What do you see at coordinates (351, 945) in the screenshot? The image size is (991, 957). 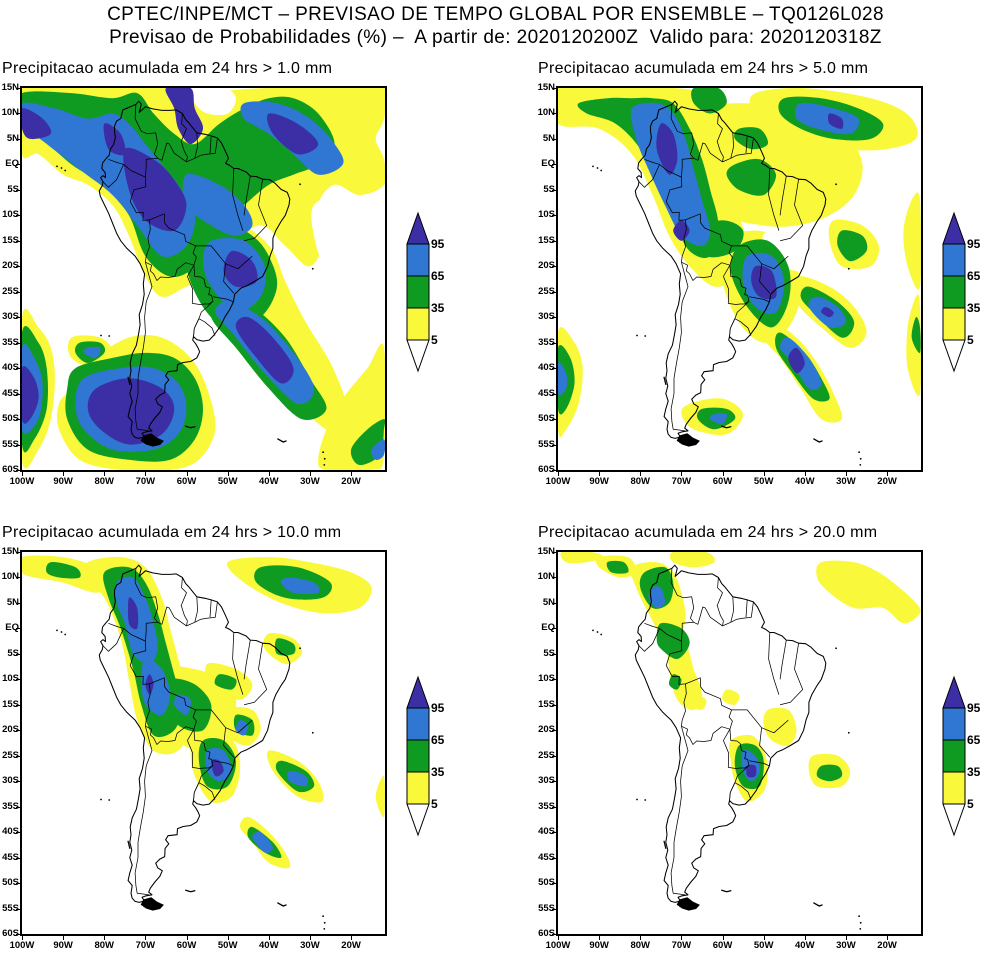 I see `lon-tick-label: 20W` at bounding box center [351, 945].